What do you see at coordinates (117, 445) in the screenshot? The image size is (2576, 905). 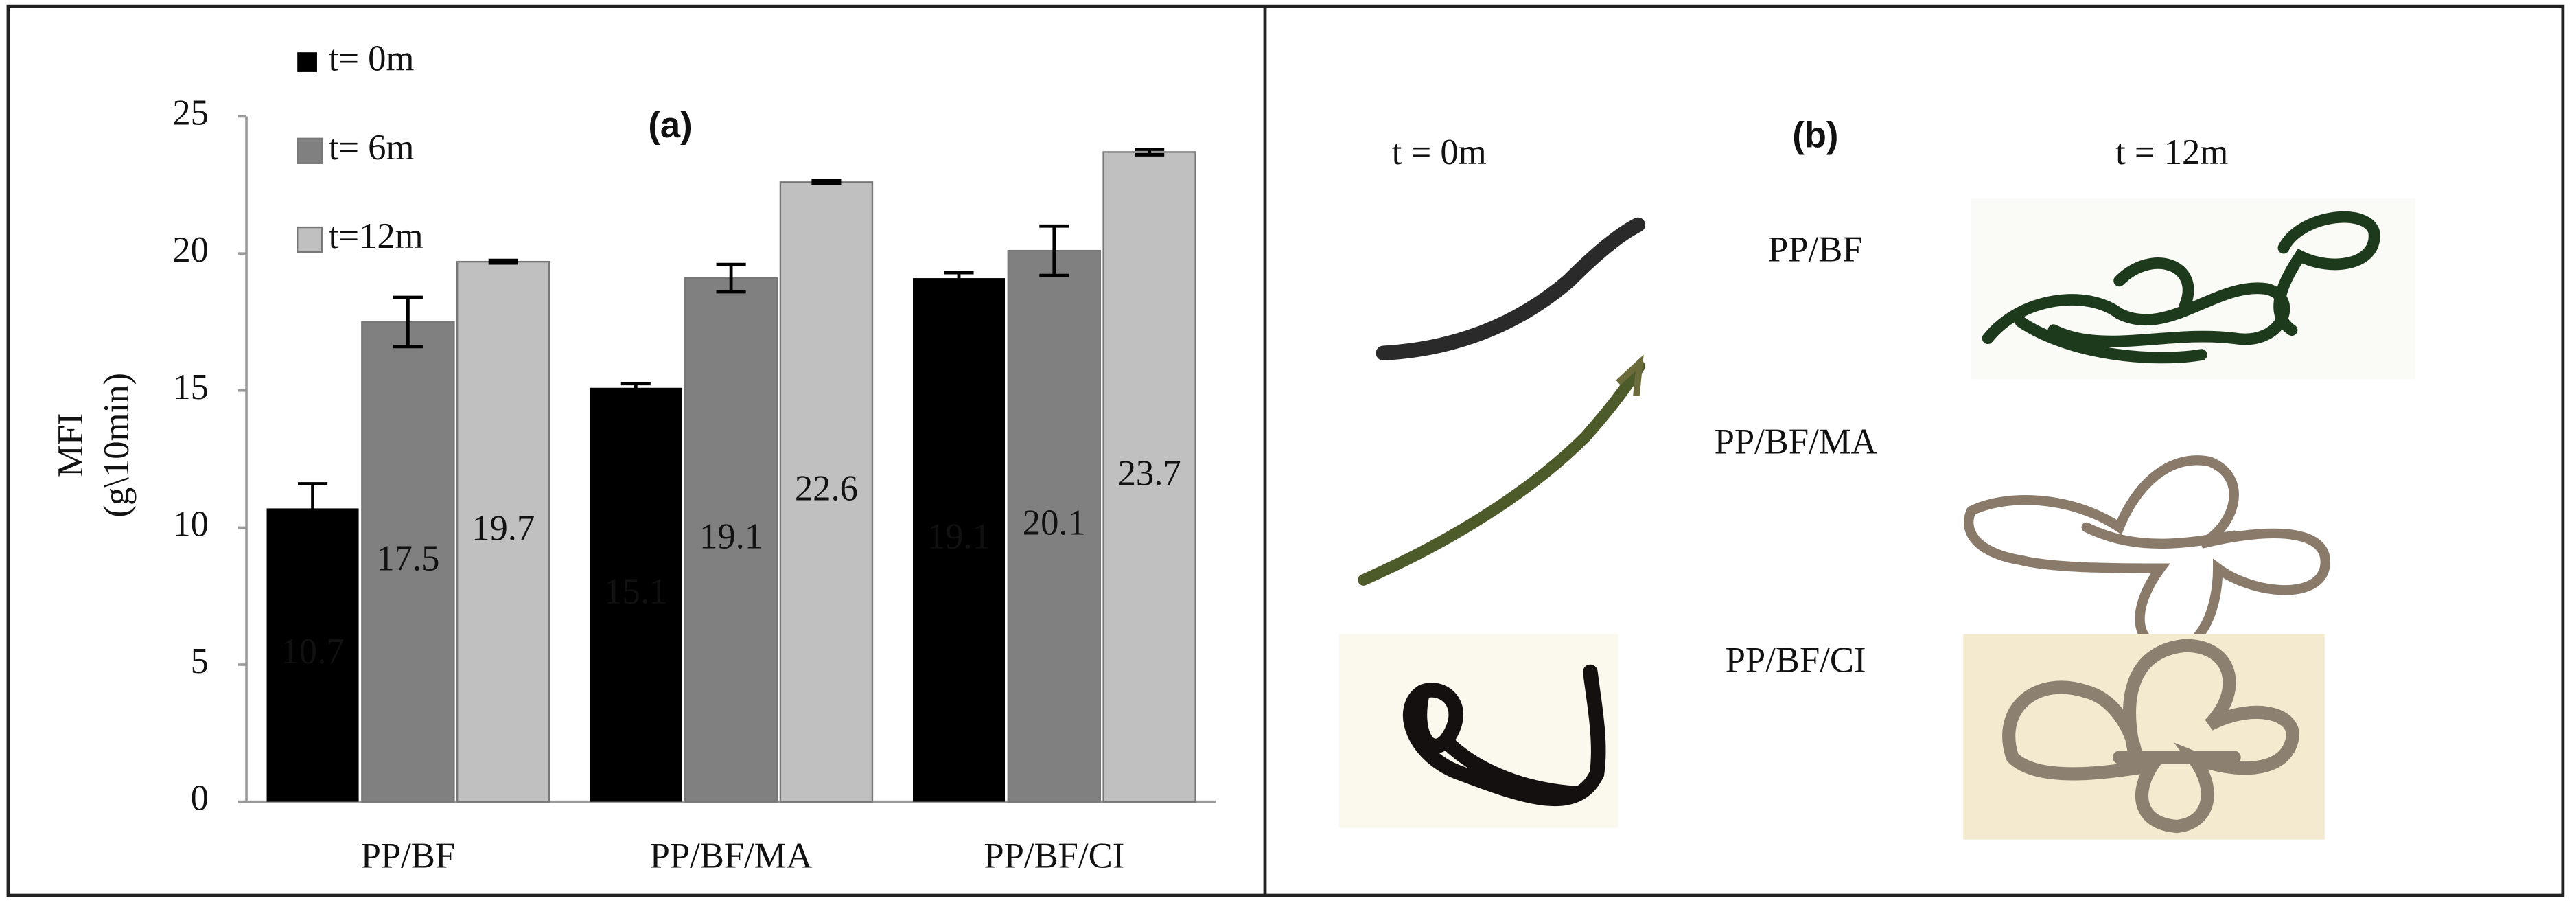 I see `y-axis-label: (g\10min)` at bounding box center [117, 445].